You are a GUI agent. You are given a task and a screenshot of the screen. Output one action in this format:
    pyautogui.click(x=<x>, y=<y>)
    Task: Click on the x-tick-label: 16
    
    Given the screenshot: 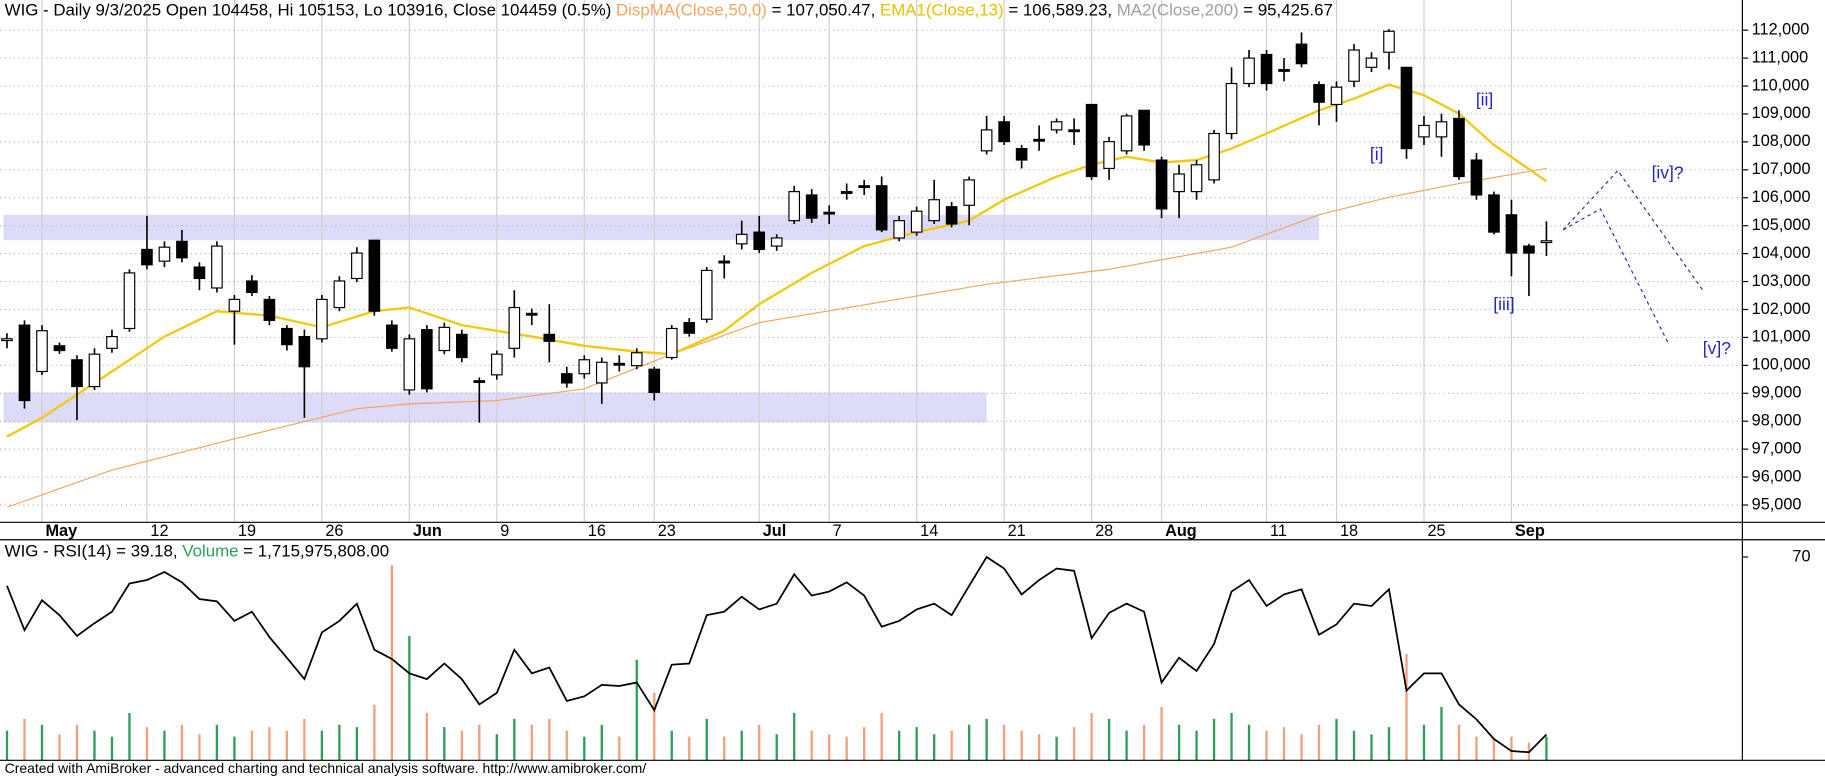 What is the action you would take?
    pyautogui.click(x=597, y=531)
    